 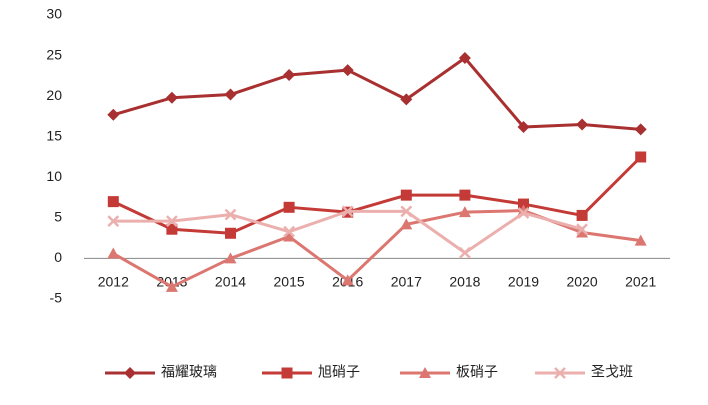 What do you see at coordinates (113, 282) in the screenshot?
I see `x-tick-label: 2012` at bounding box center [113, 282].